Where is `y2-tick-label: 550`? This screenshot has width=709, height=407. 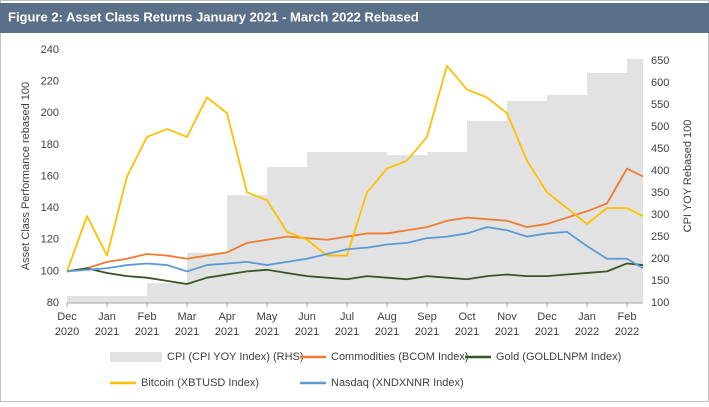 y2-tick-label: 550 is located at coordinates (660, 105).